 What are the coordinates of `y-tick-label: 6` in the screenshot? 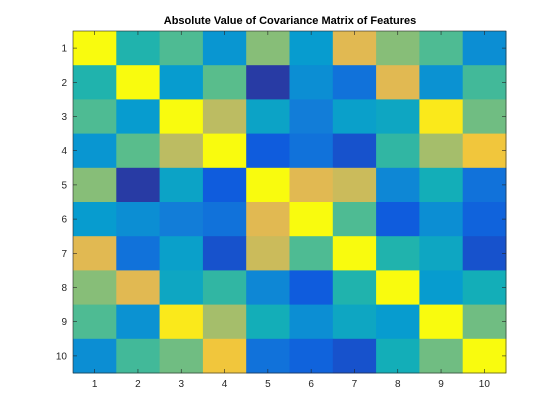 It's located at (64, 220).